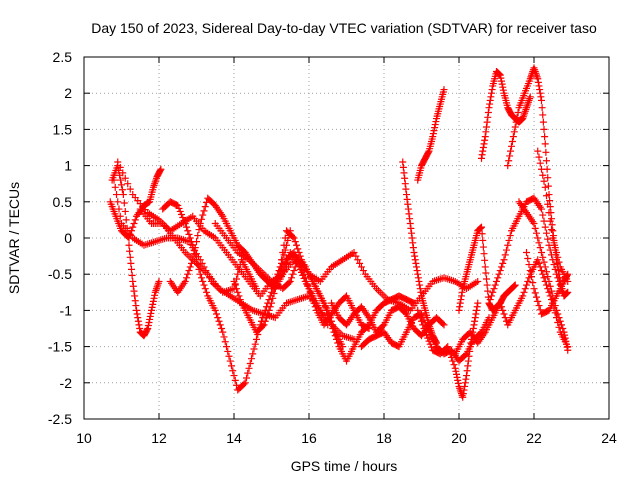 The height and width of the screenshot is (480, 640). What do you see at coordinates (448, 350) in the screenshot?
I see `series-s16` at bounding box center [448, 350].